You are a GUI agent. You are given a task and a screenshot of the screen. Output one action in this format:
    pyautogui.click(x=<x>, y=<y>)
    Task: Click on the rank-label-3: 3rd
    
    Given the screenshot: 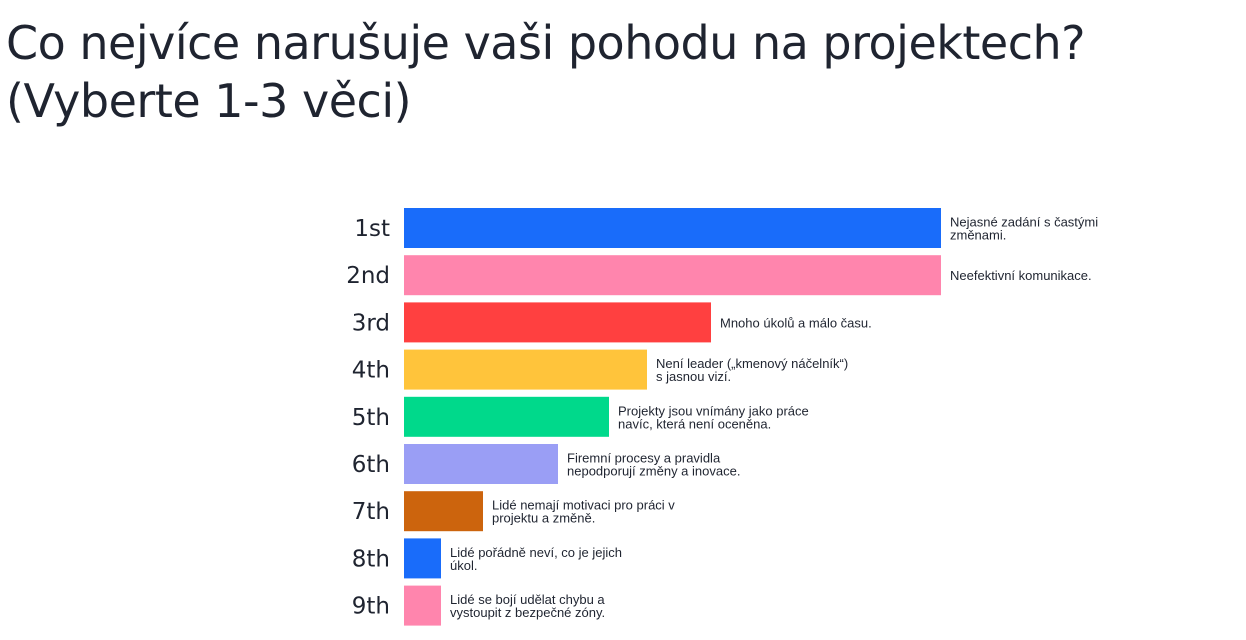 What is the action you would take?
    pyautogui.click(x=371, y=323)
    